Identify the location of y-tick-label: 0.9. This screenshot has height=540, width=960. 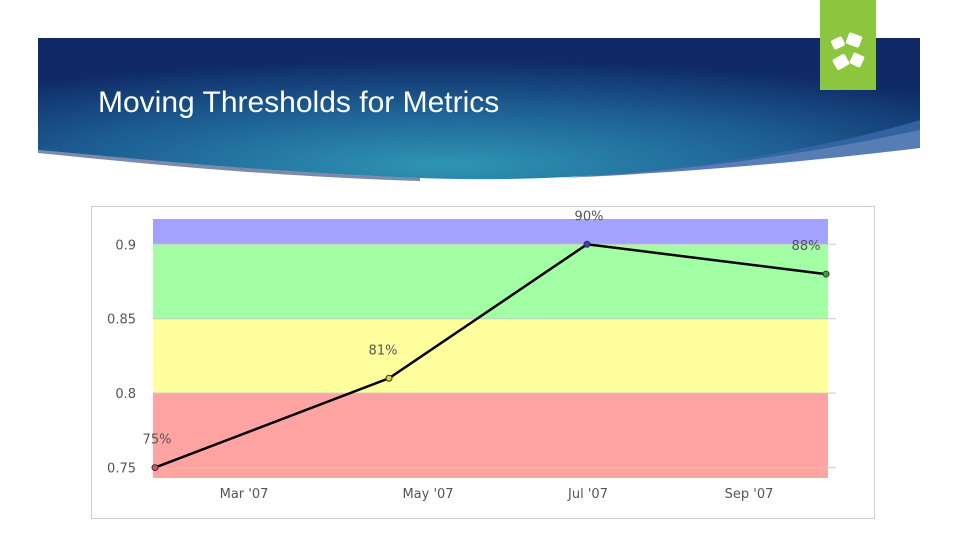
(125, 245).